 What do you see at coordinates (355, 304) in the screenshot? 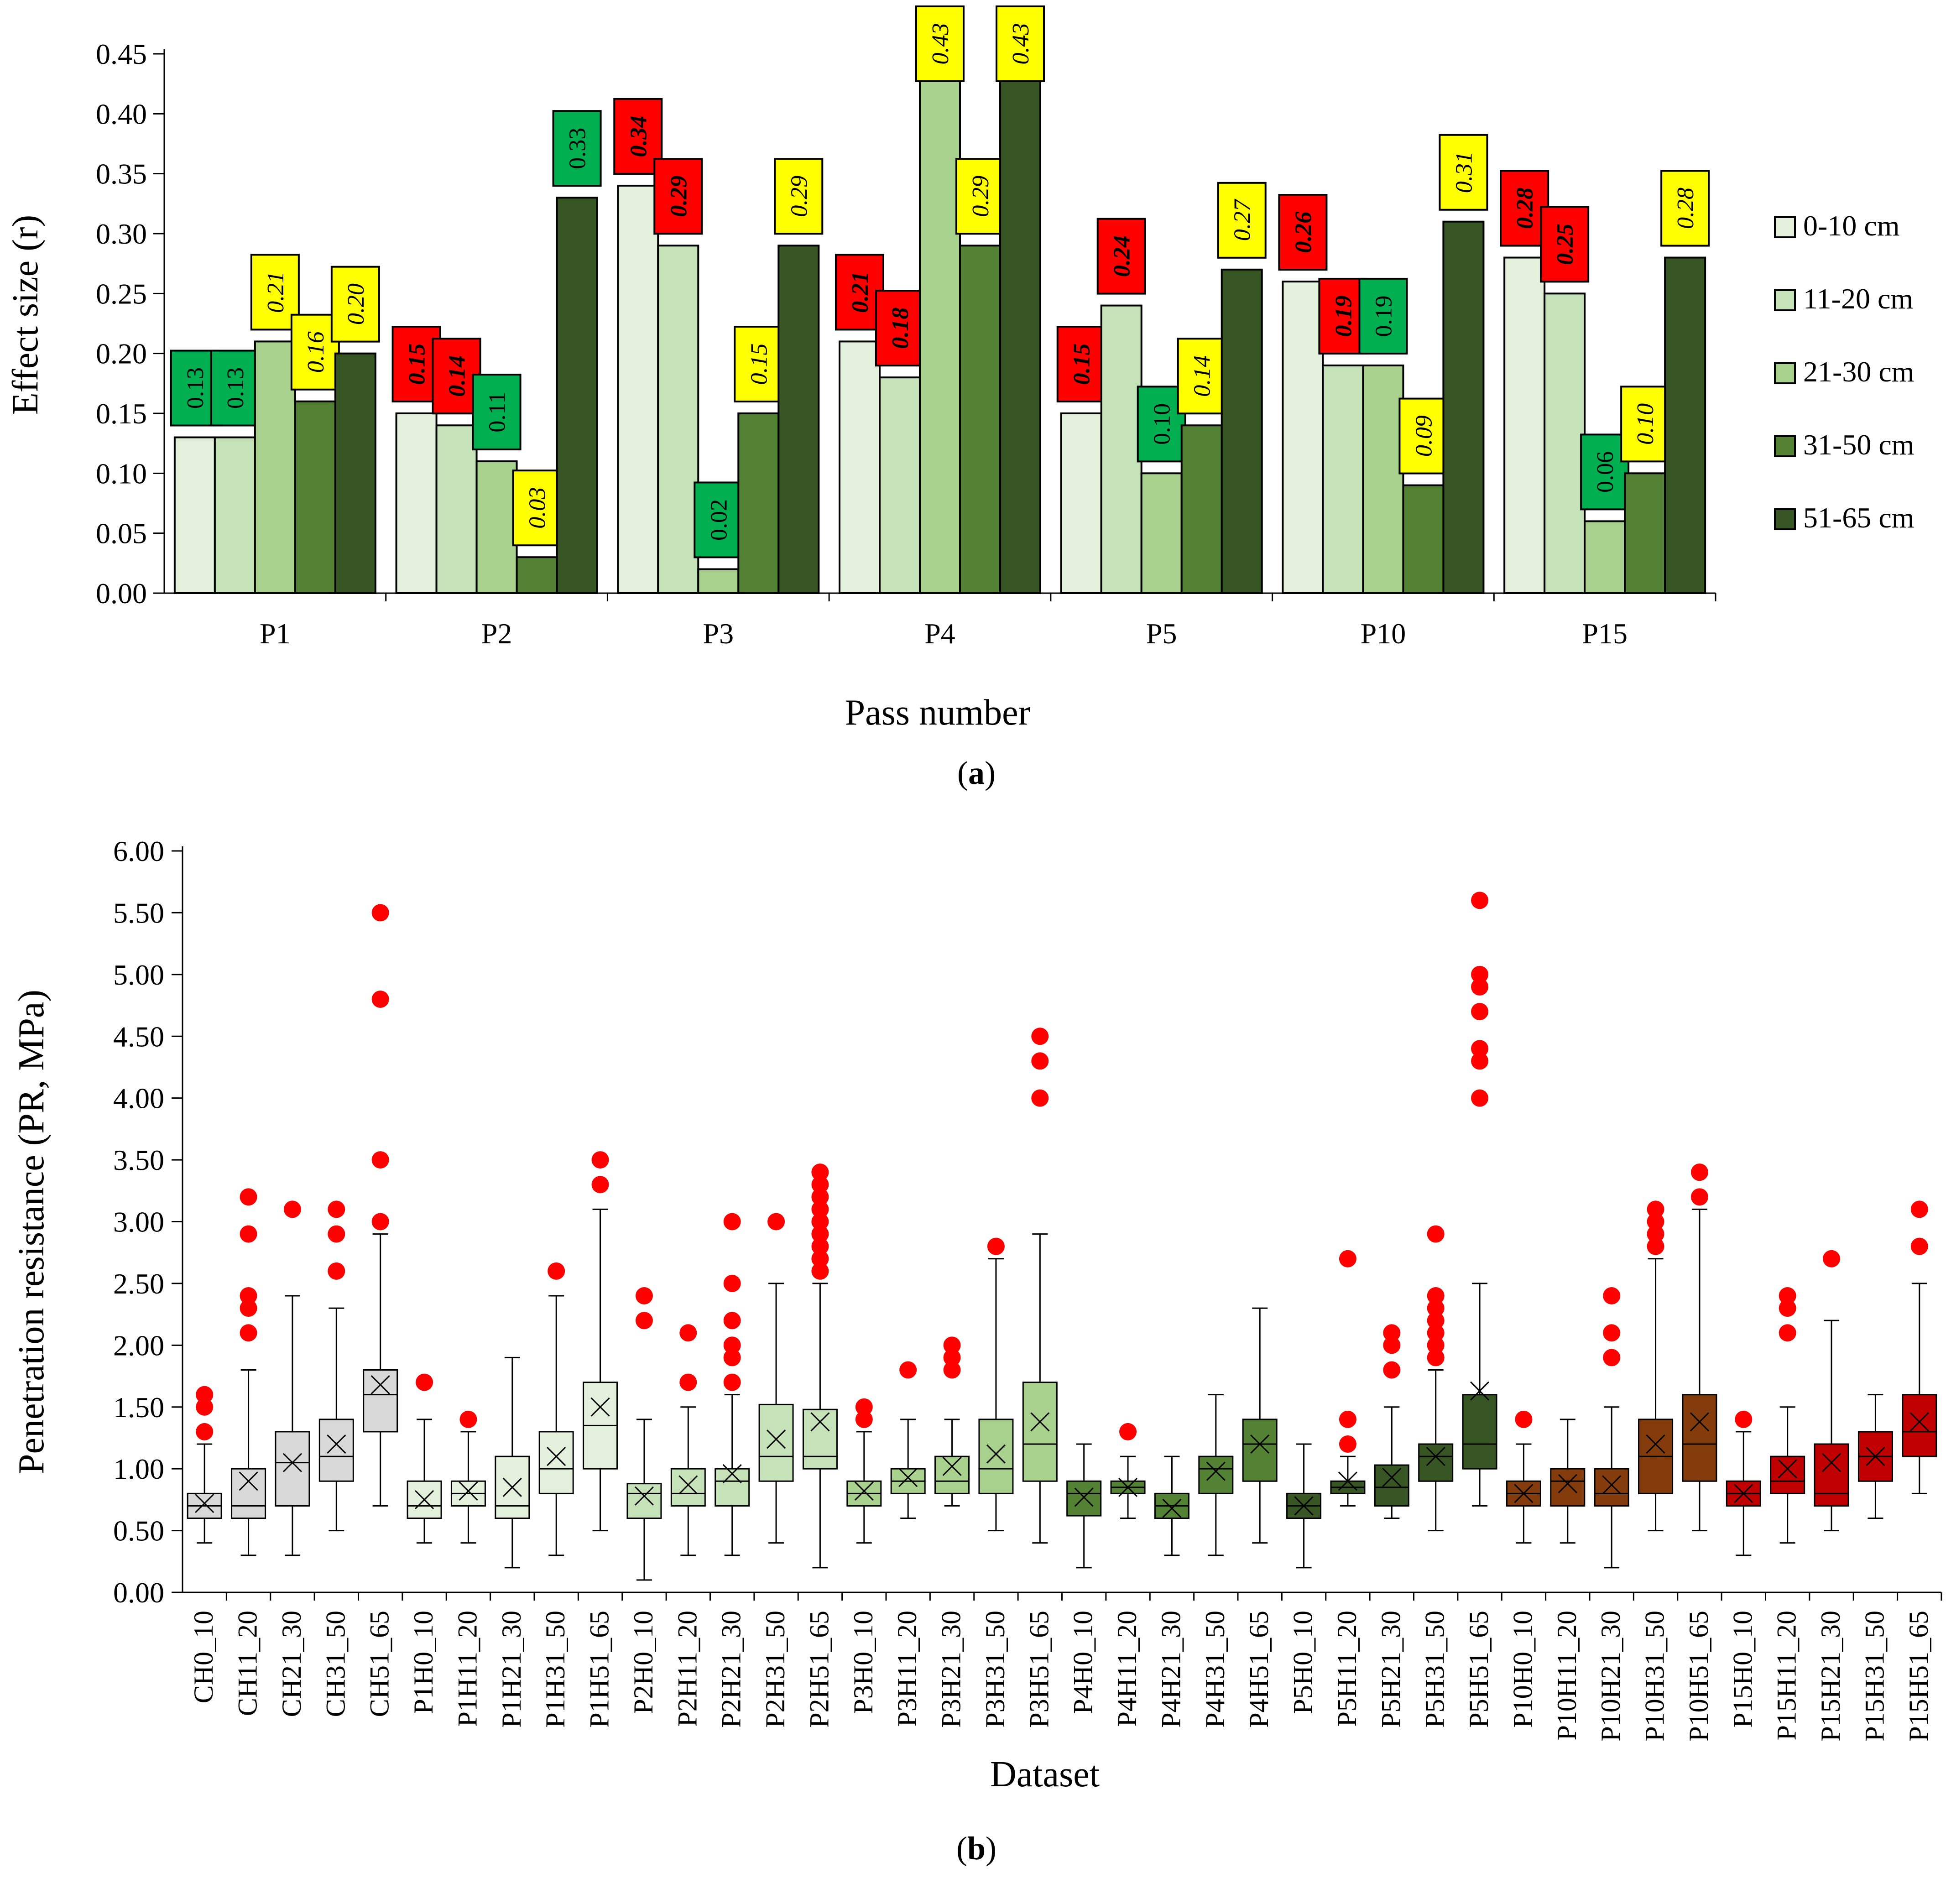
I see `data-label-box-P1-51-65 cm` at bounding box center [355, 304].